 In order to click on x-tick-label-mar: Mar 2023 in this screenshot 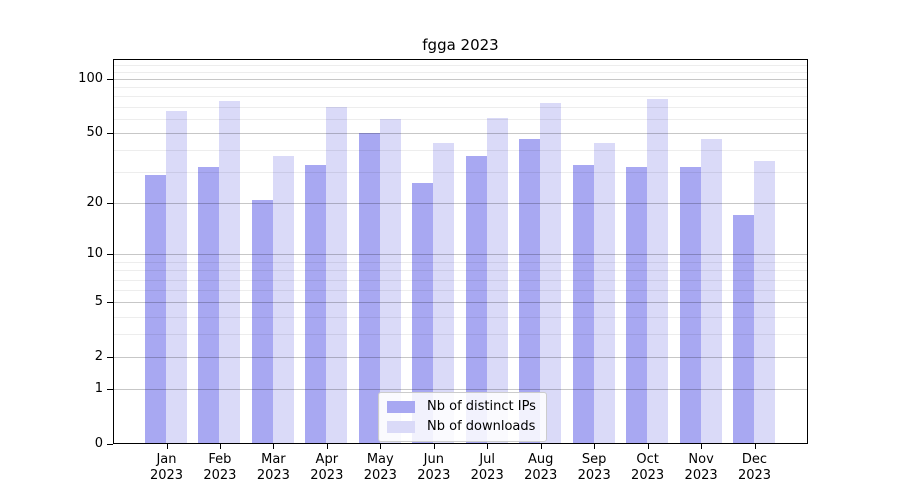, I will do `click(273, 467)`.